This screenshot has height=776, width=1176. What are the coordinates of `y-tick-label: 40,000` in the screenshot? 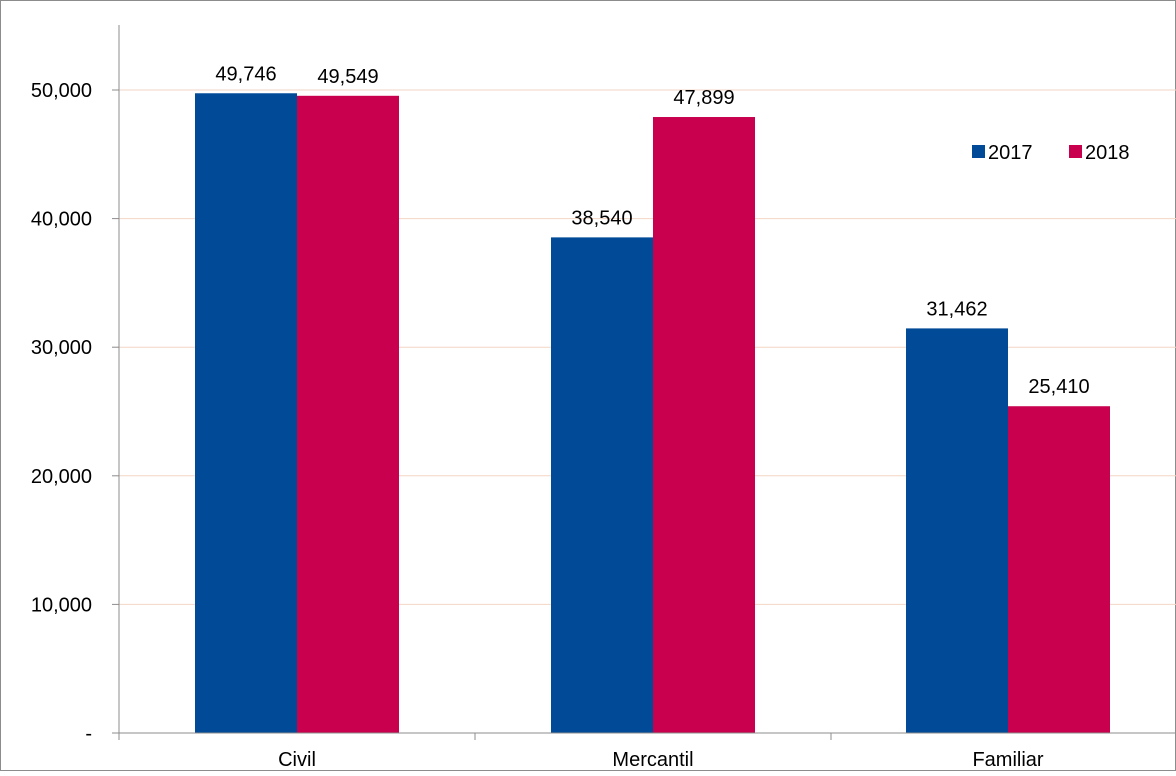 It's located at (61, 220).